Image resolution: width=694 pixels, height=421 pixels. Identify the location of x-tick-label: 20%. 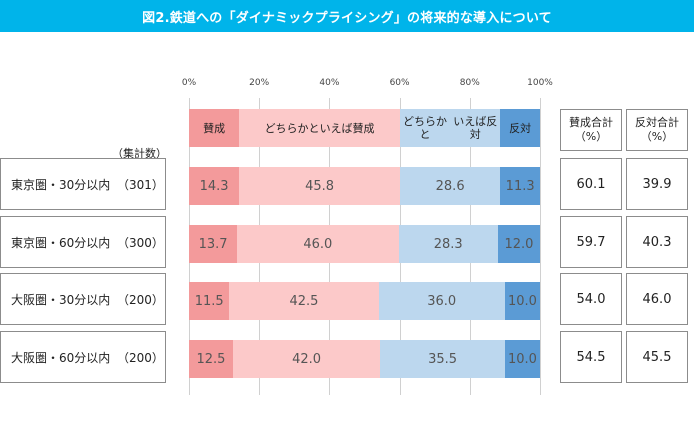
(259, 83).